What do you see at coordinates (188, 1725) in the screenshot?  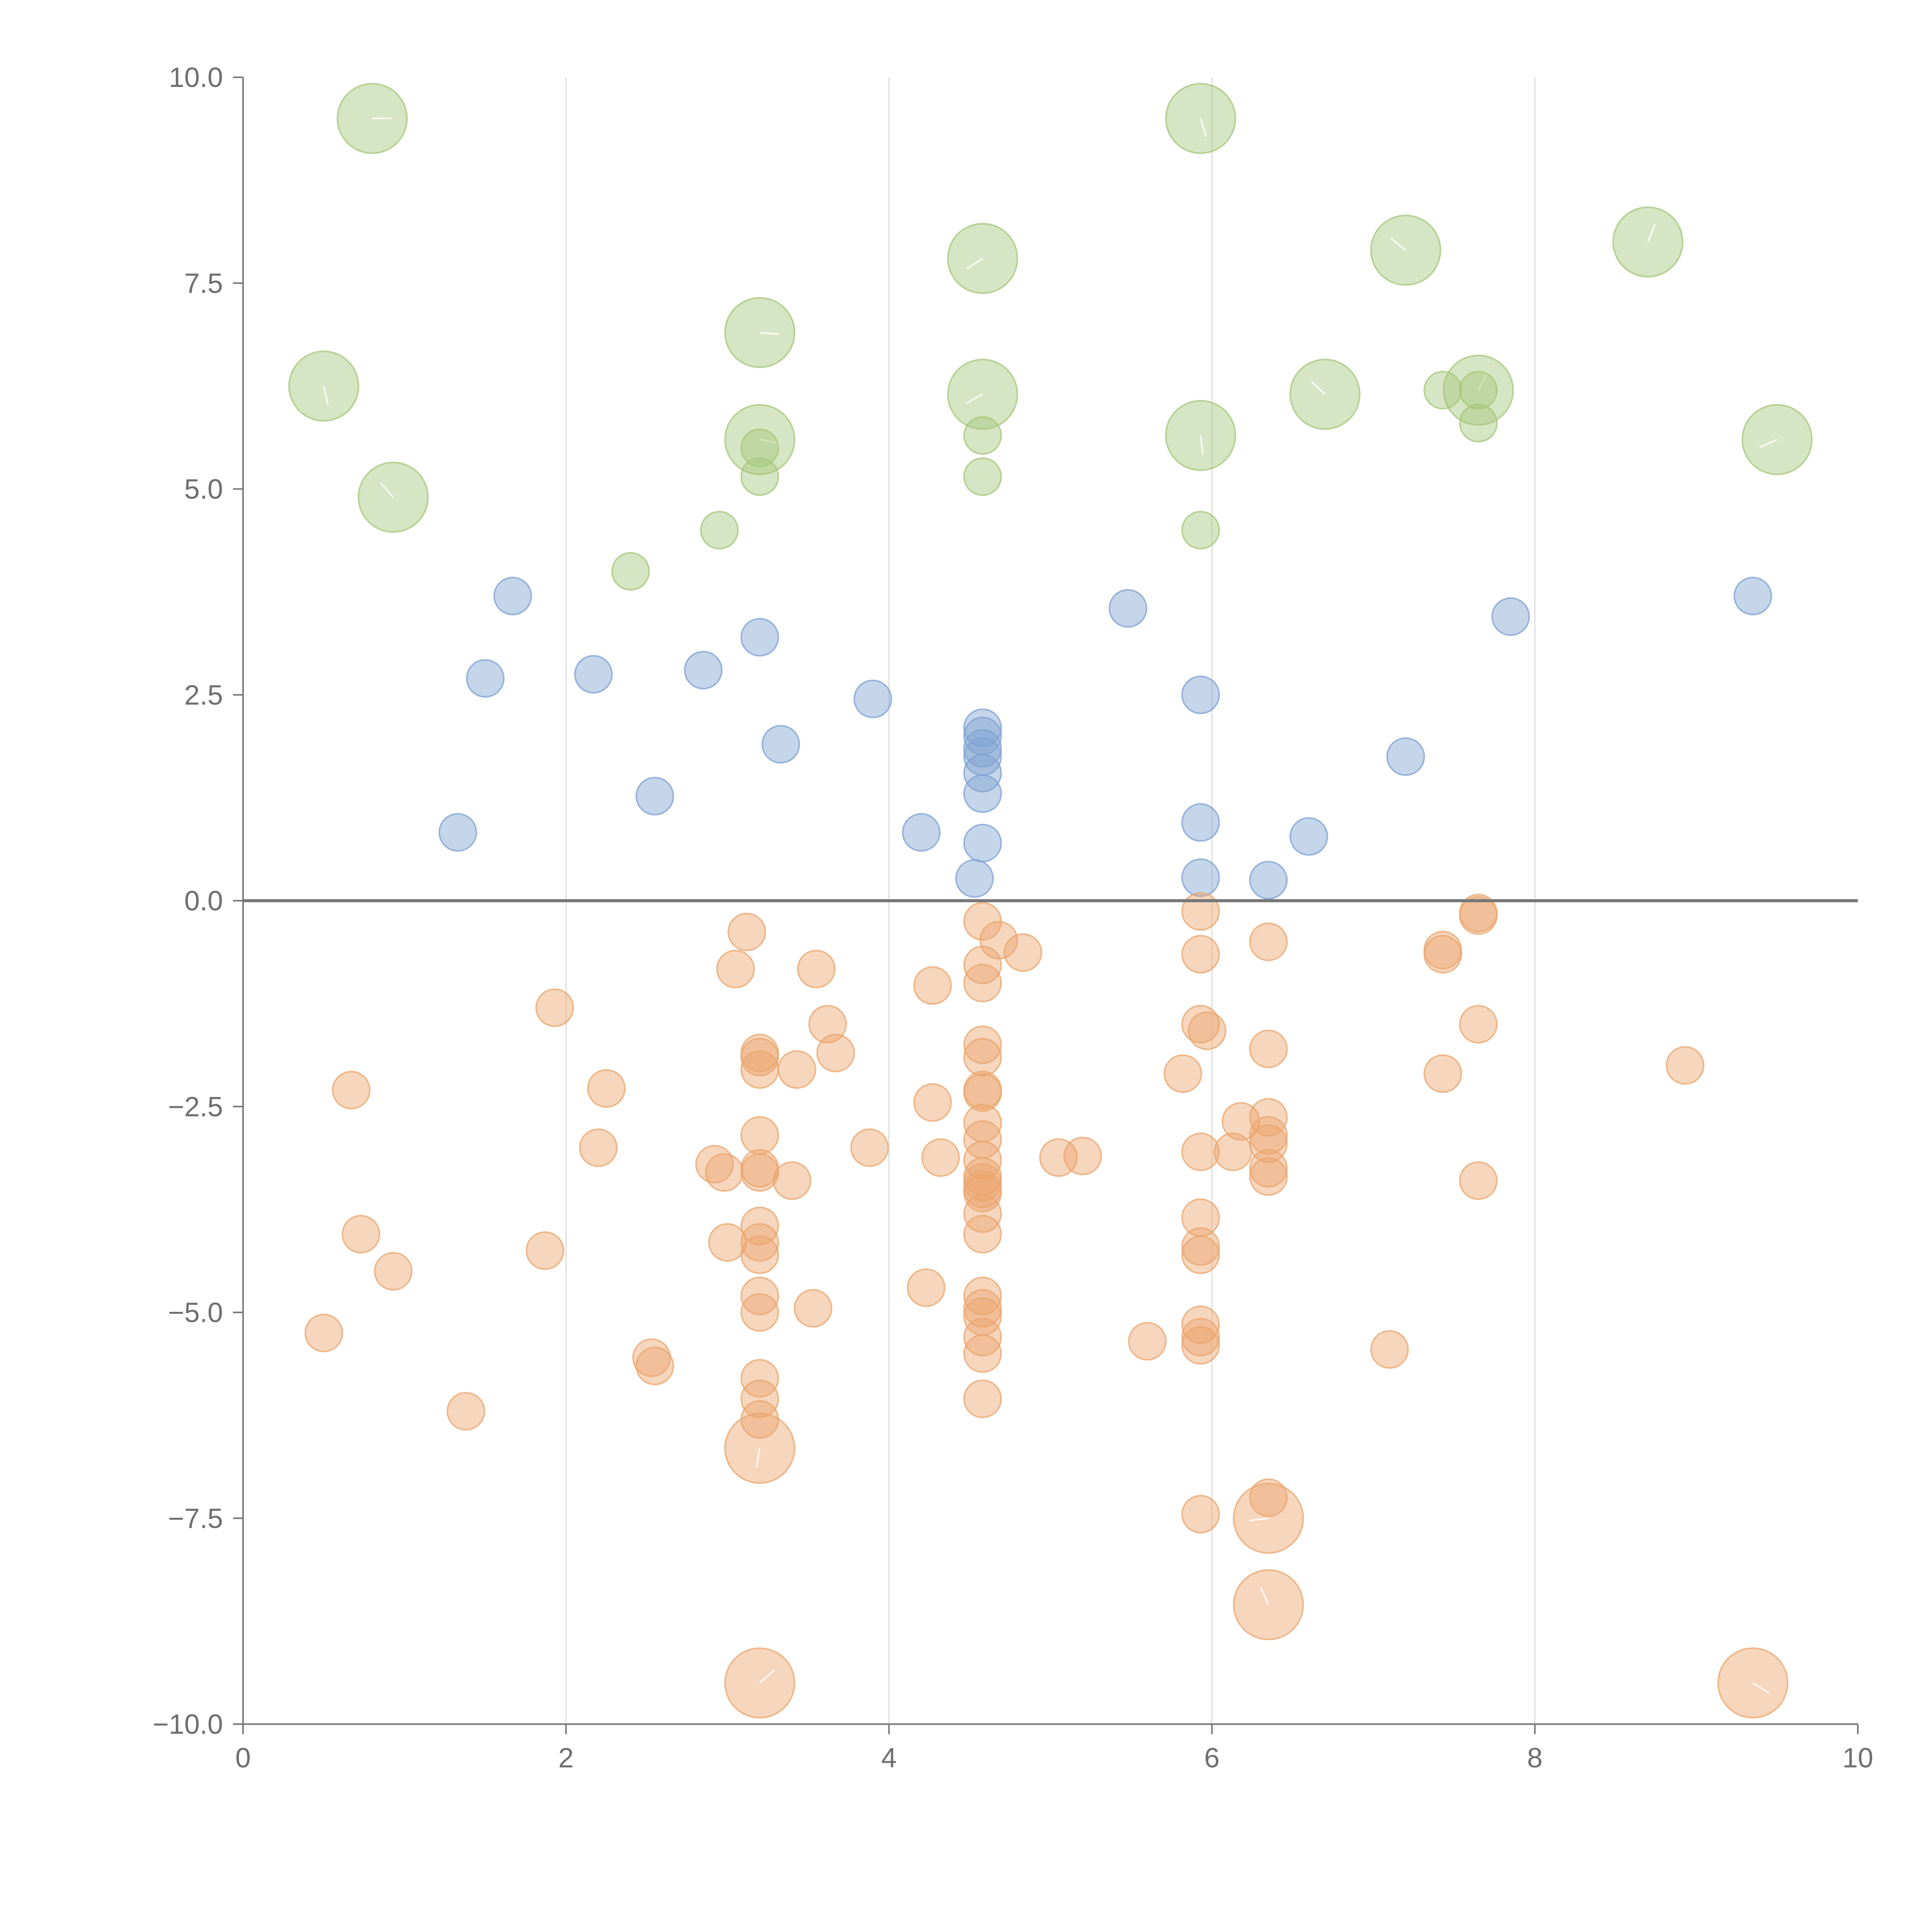 I see `y-tick-label: −10.0` at bounding box center [188, 1725].